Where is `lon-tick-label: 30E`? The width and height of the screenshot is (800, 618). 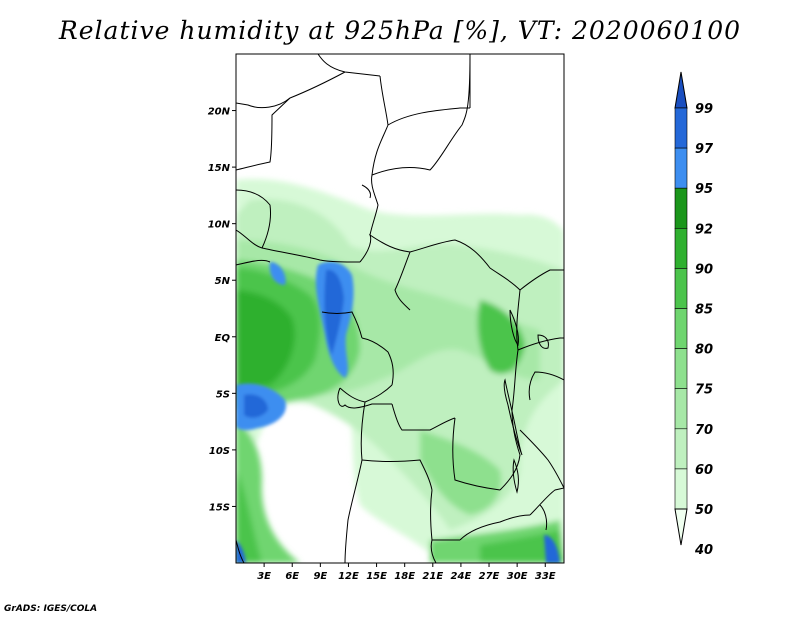
lon-tick-label: 30E is located at coordinates (517, 576).